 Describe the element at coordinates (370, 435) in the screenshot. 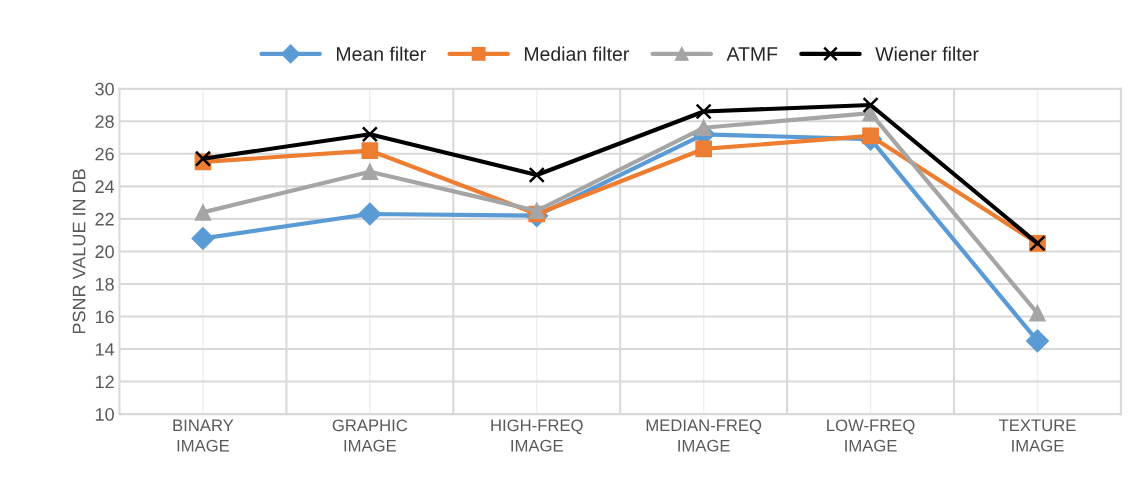

I see `x-tick-label: GRAPHIC IMAGE` at that location.